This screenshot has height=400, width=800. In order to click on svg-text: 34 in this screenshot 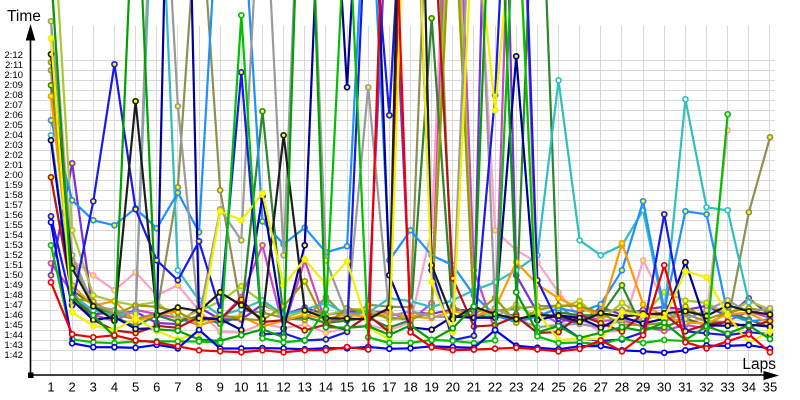, I will do `click(749, 387)`.